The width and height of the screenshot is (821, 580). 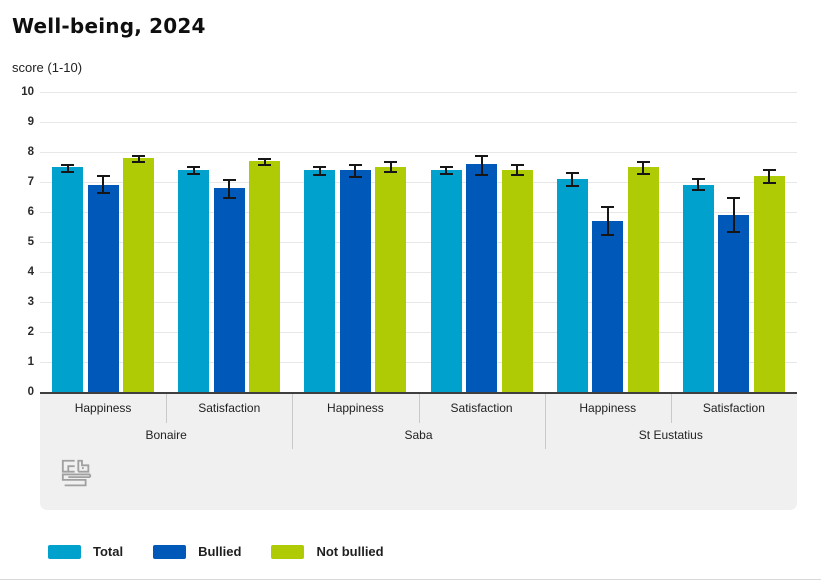 What do you see at coordinates (734, 303) in the screenshot?
I see `bar-bullied-st-eustatius-satisfaction` at bounding box center [734, 303].